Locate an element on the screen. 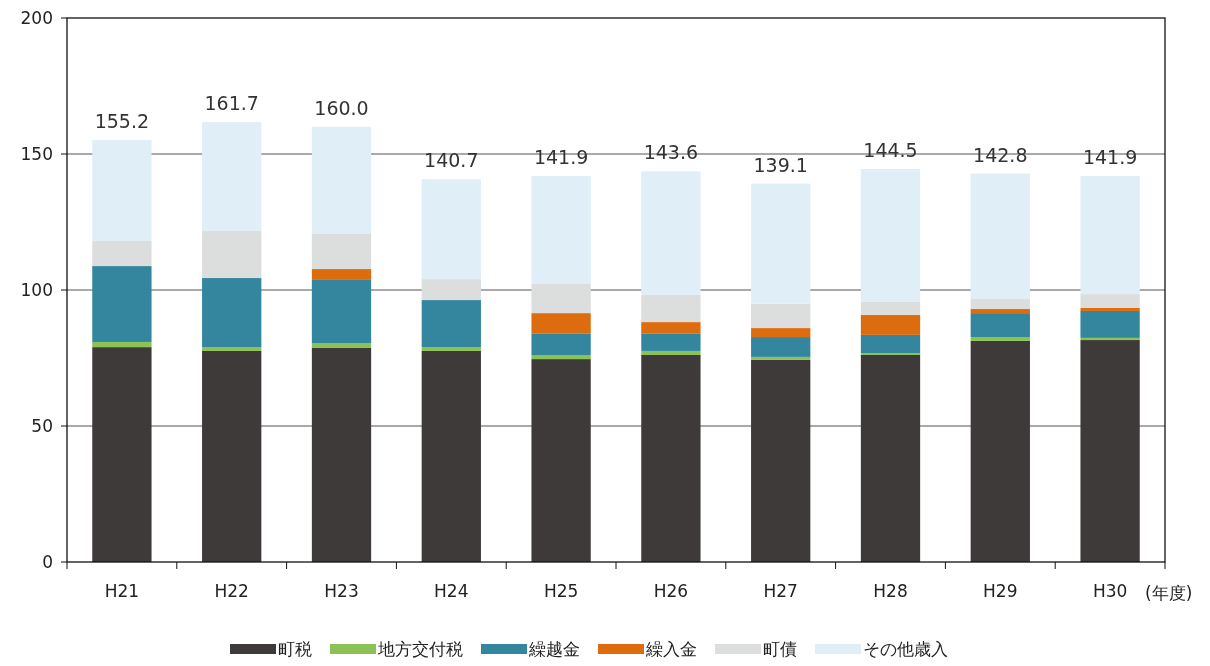 This screenshot has height=666, width=1210. legend-label: 繰越金 is located at coordinates (554, 649).